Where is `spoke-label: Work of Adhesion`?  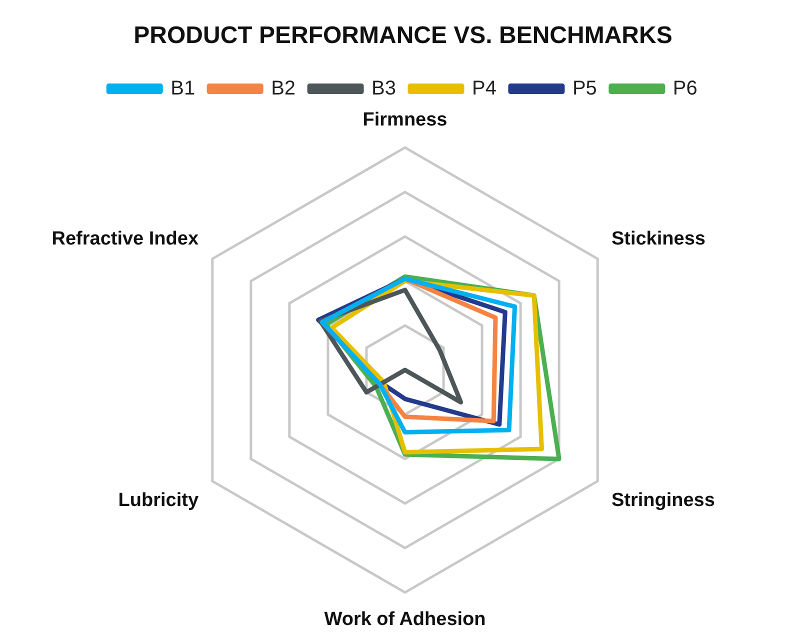 spoke-label: Work of Adhesion is located at coordinates (405, 619).